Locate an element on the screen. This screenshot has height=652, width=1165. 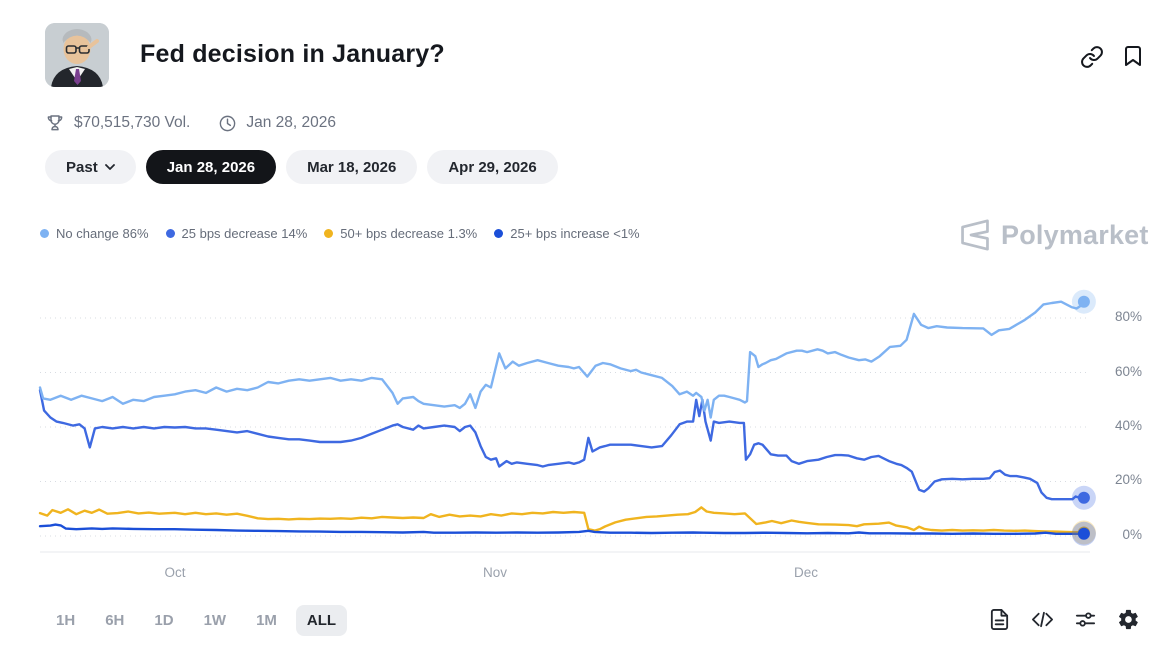
tab-label: Mar 18, 2026 is located at coordinates (352, 167).